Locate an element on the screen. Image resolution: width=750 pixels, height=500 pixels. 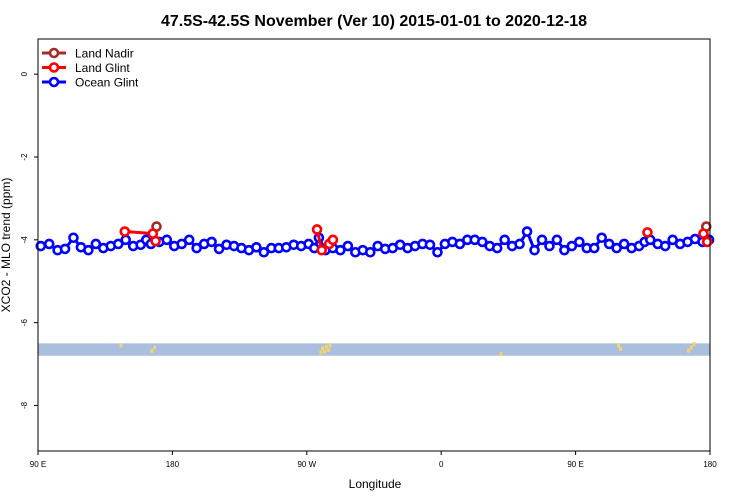
land-band is located at coordinates (374, 349).